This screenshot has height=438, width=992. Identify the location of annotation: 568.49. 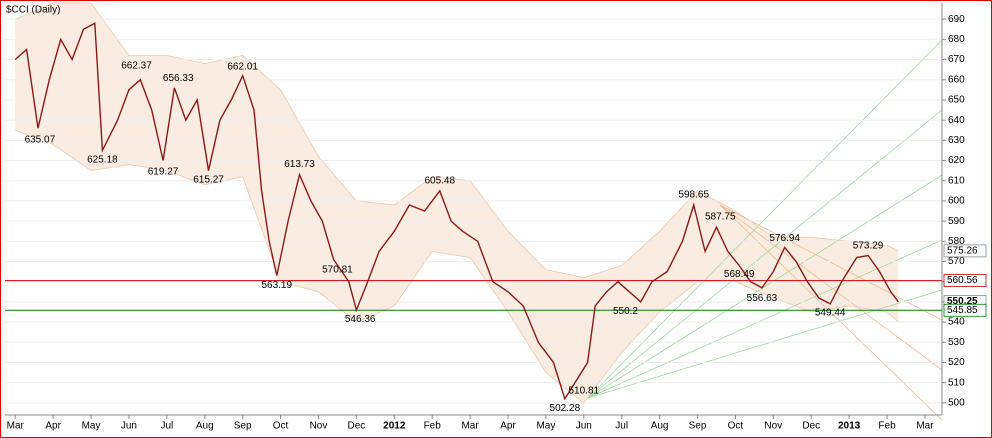
(739, 274).